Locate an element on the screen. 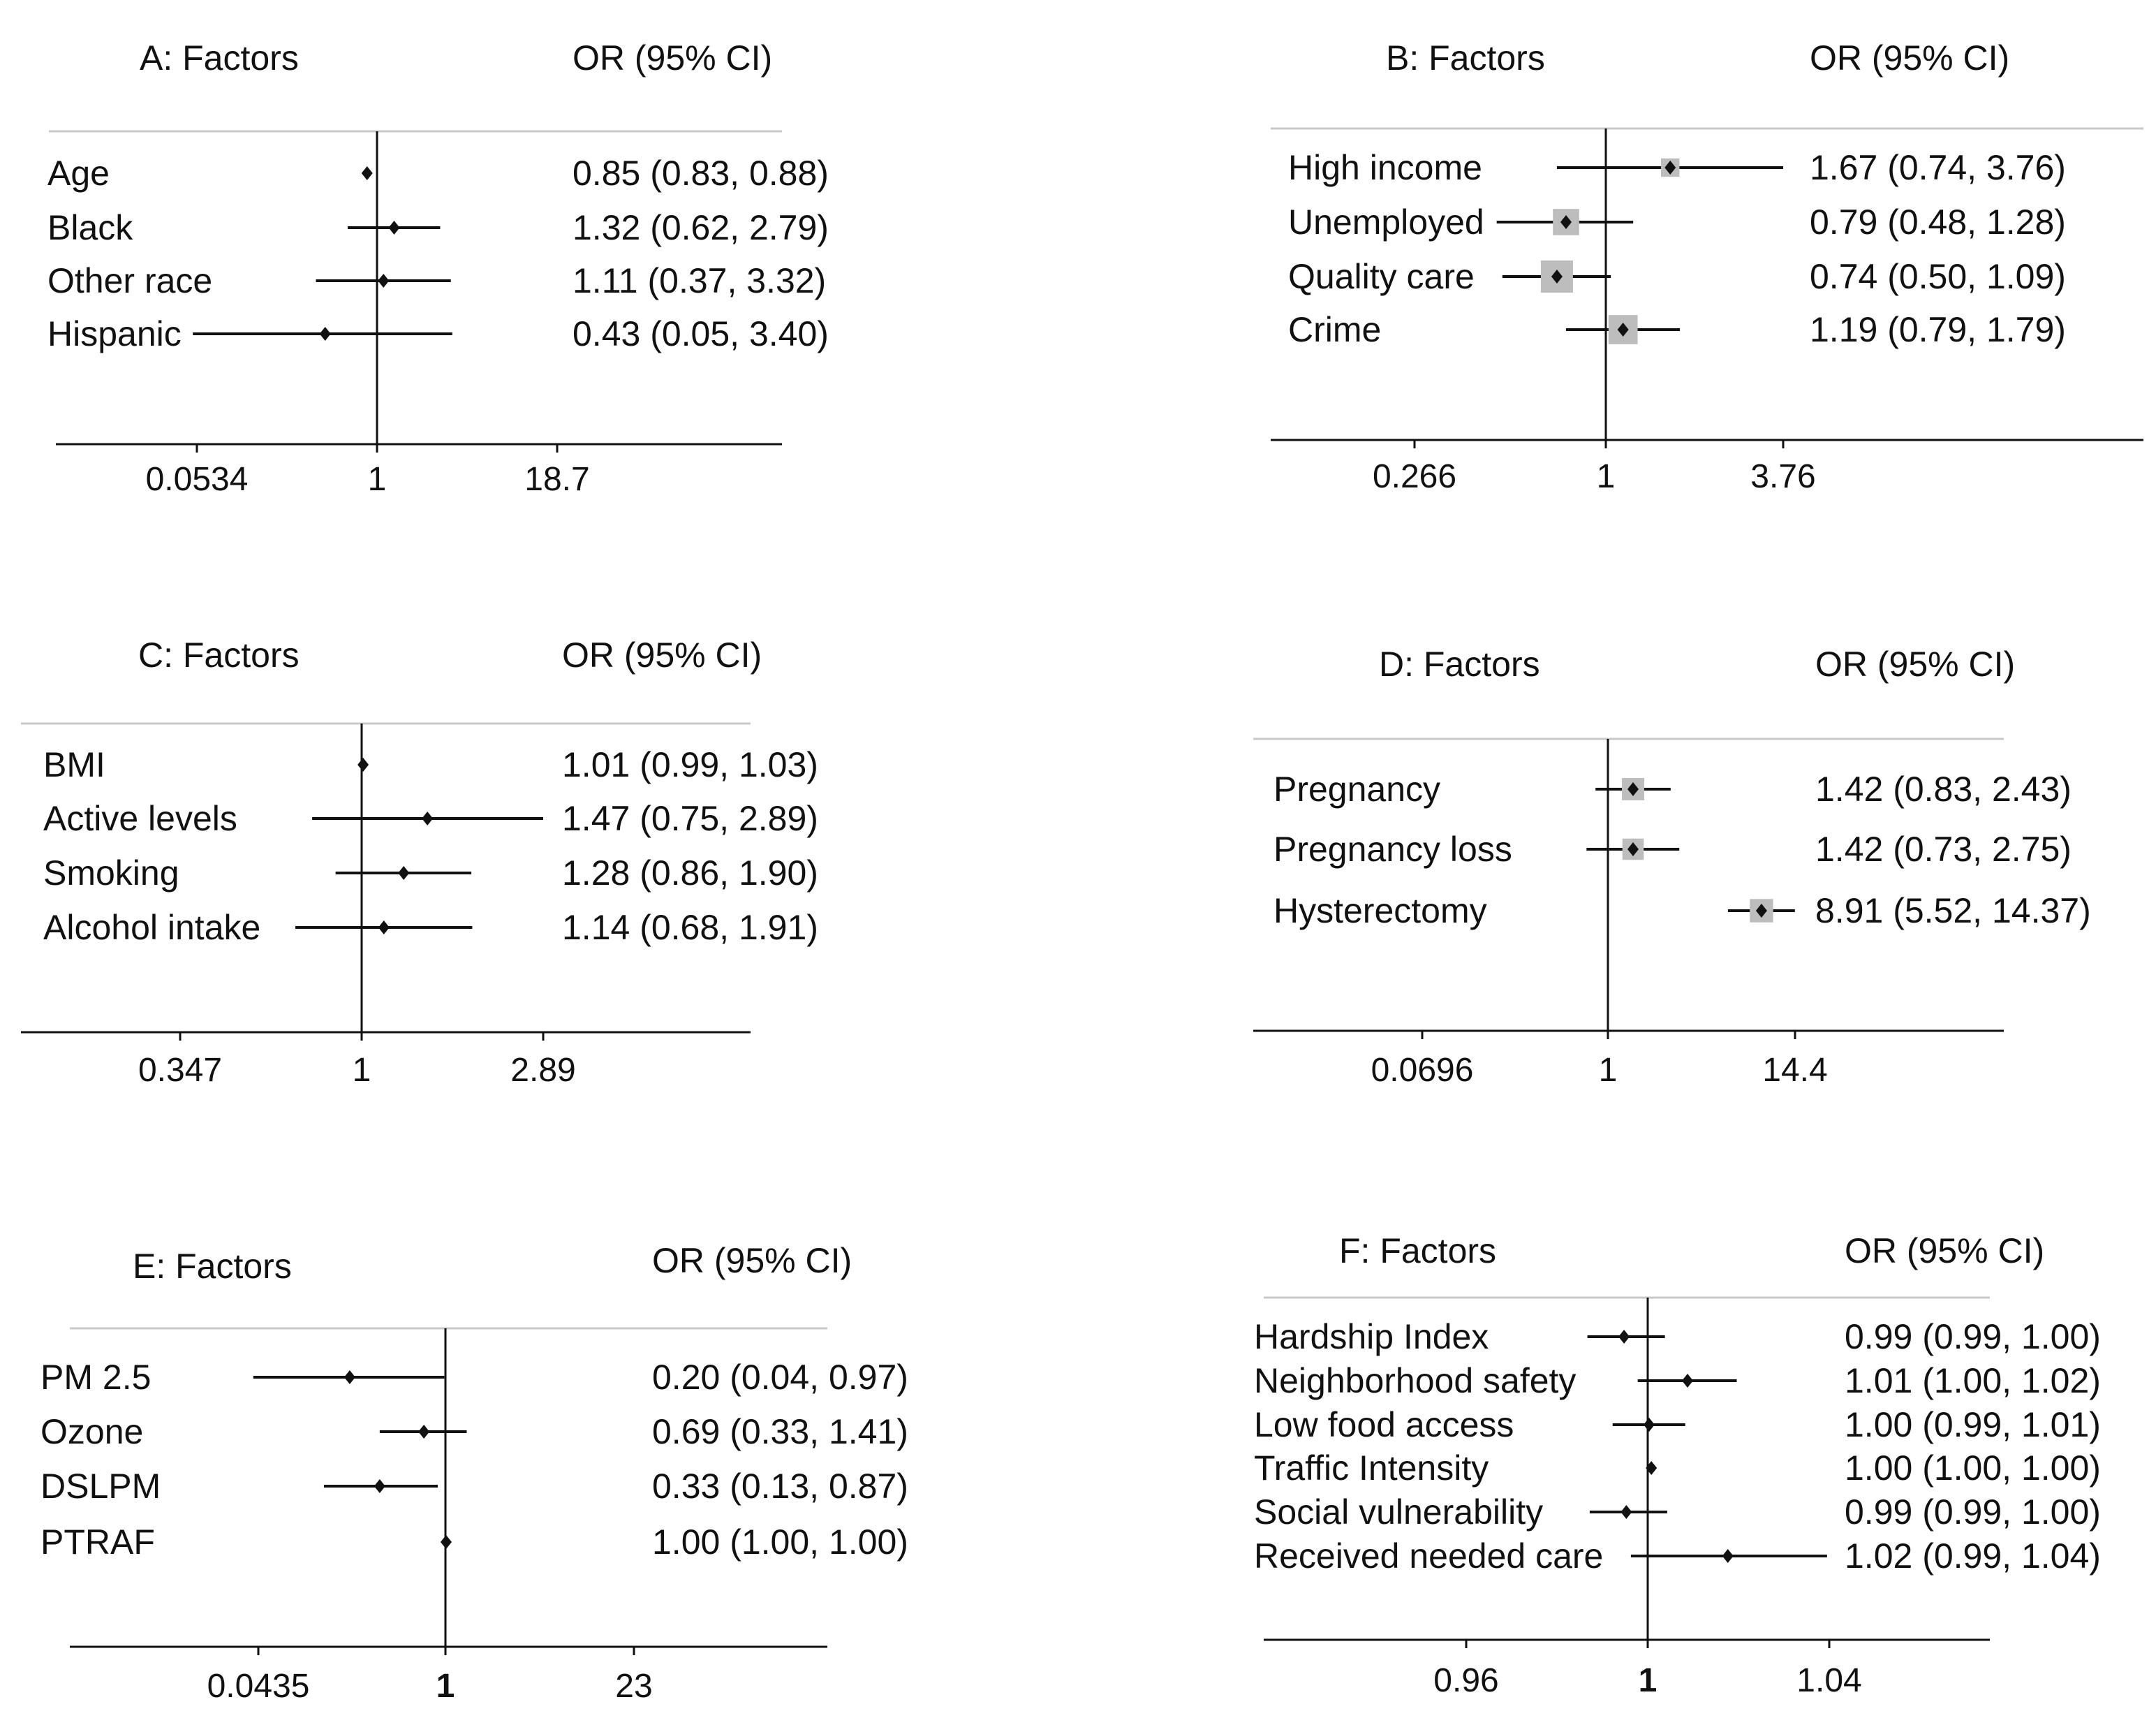  panel-a-row-label: Black is located at coordinates (90, 227).